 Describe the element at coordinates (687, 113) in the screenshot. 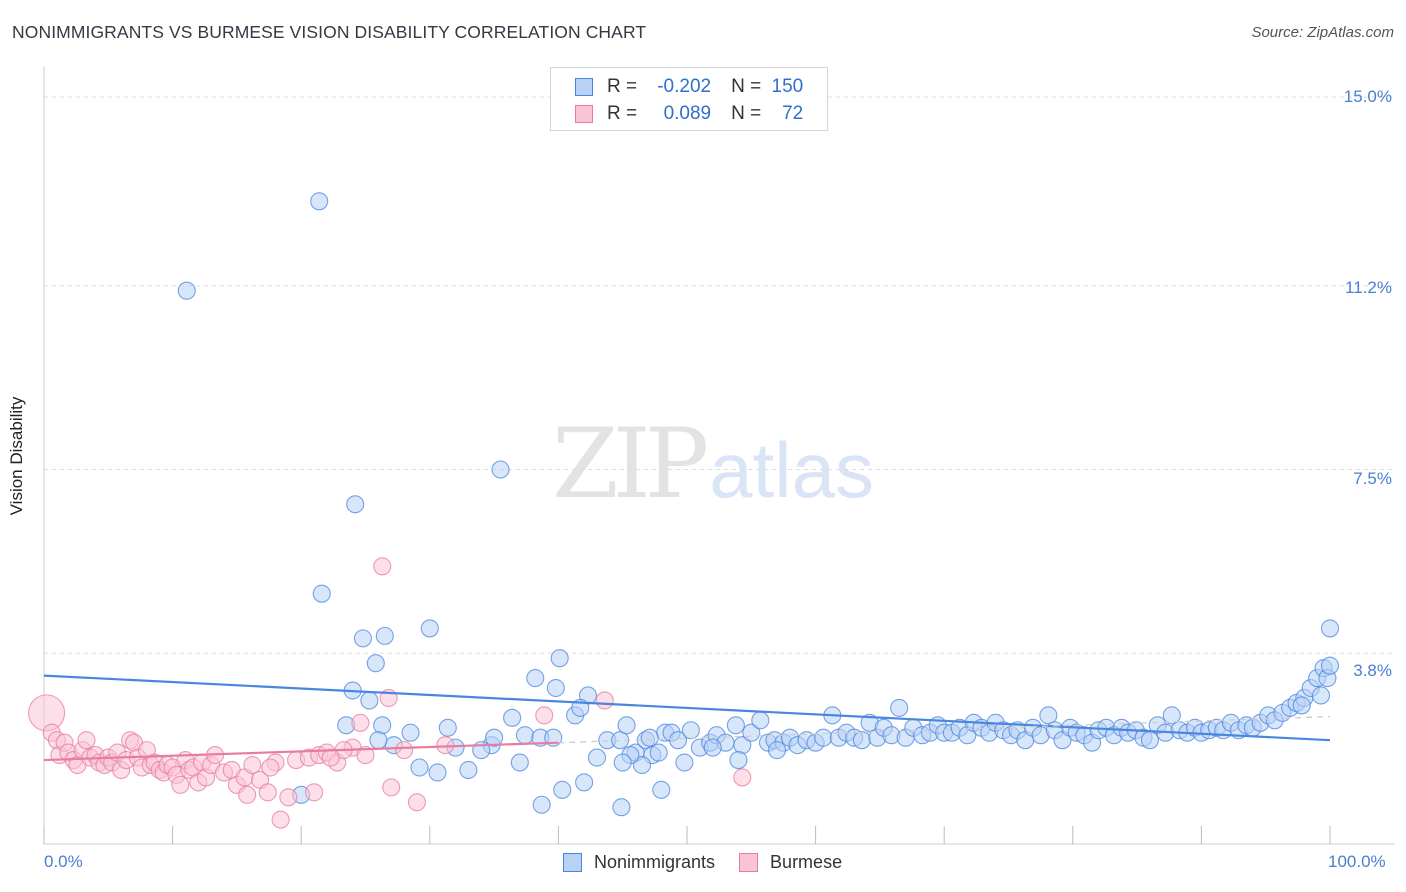

I see `legend-r-value: 0.089` at that location.